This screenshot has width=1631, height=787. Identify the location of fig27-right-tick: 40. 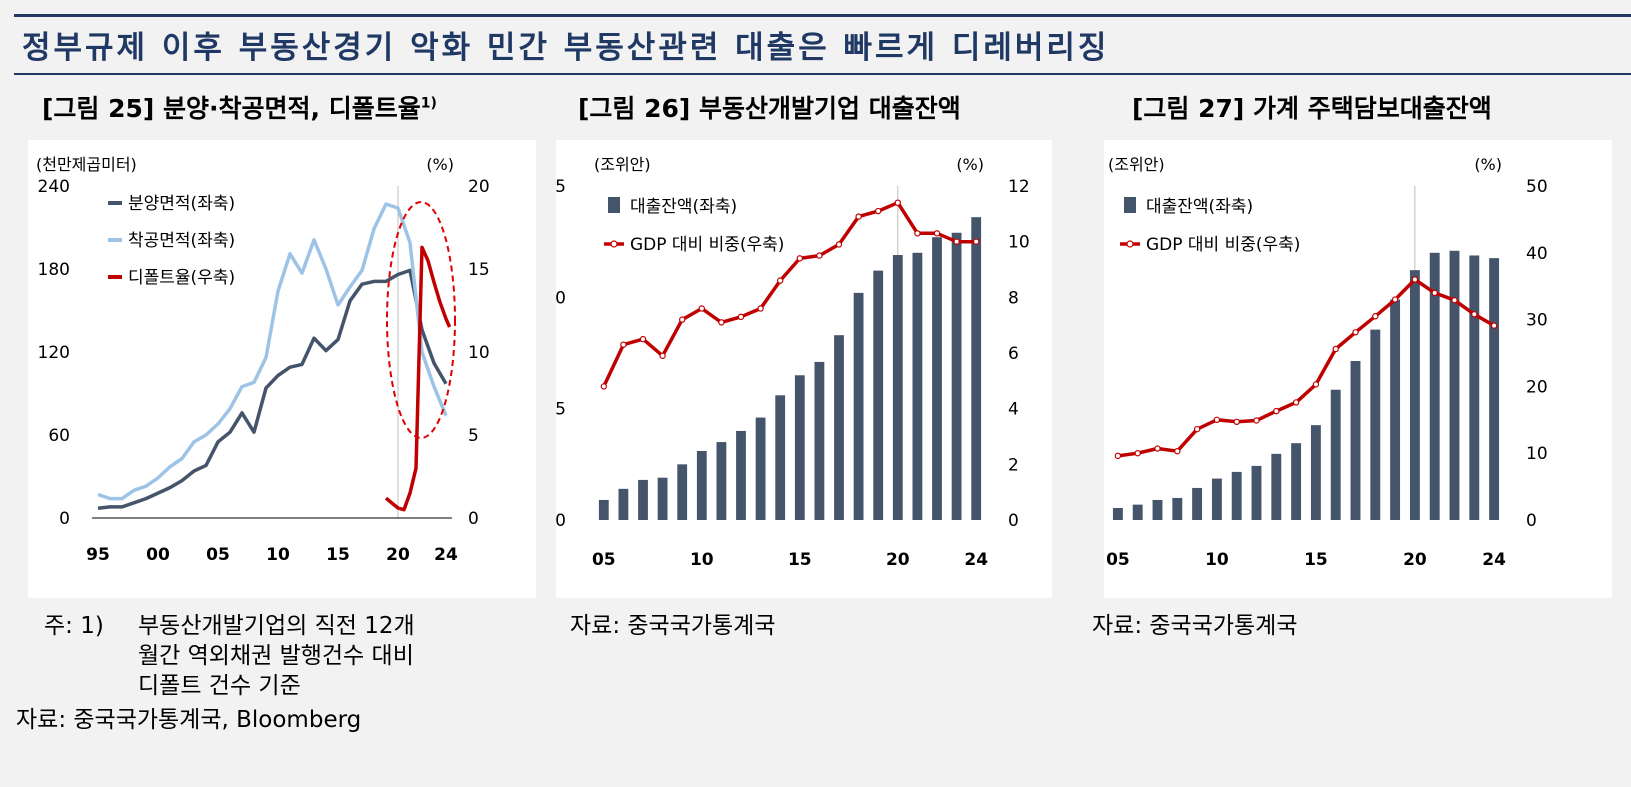
(1537, 254).